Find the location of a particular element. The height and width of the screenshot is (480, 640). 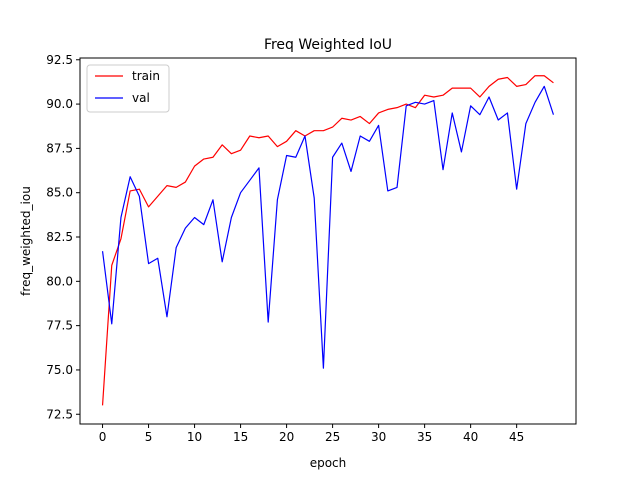

x-tick-label: 0 is located at coordinates (103, 437).